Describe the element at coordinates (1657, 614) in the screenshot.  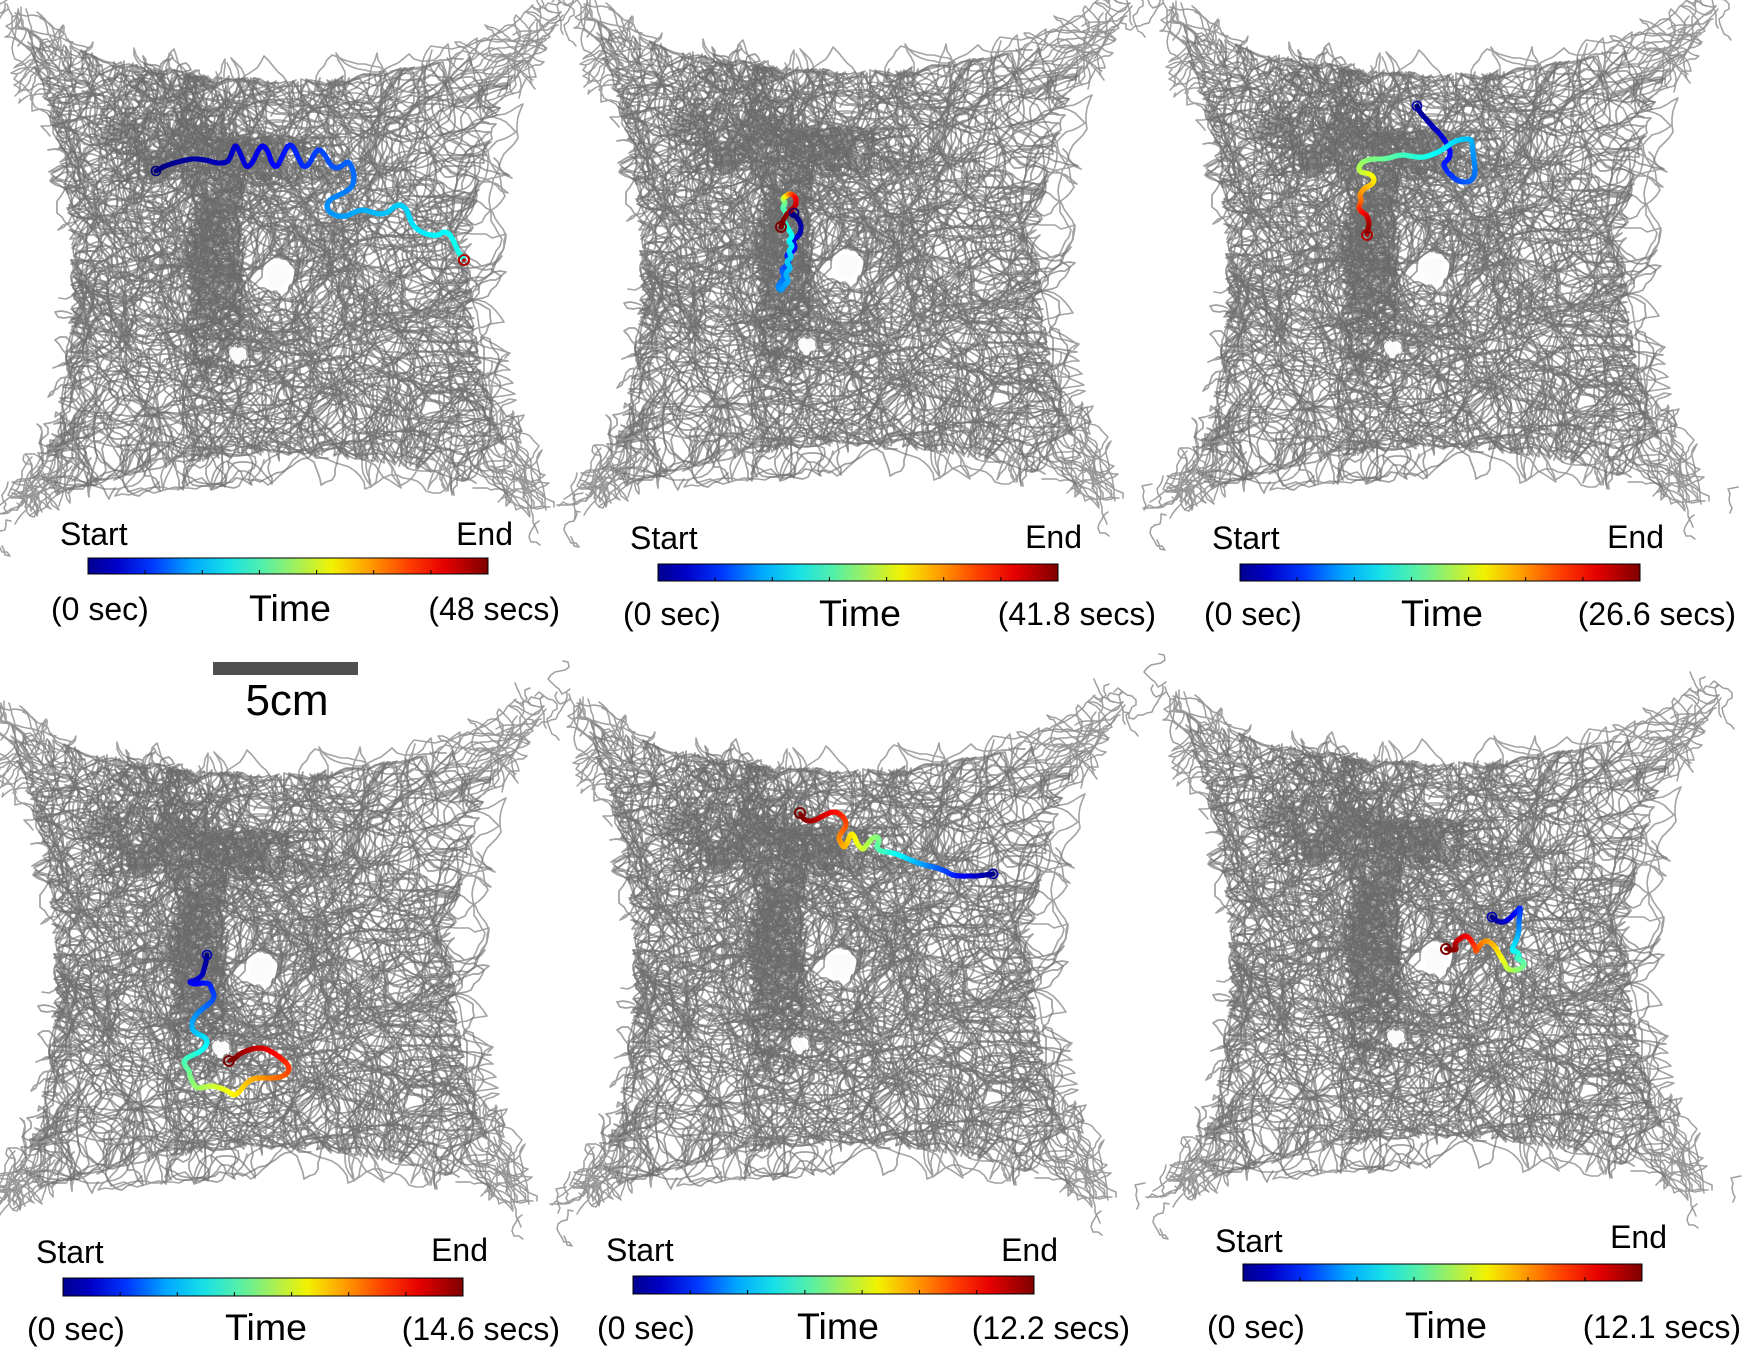
I see `svg-text: (26.6 secs)` at that location.